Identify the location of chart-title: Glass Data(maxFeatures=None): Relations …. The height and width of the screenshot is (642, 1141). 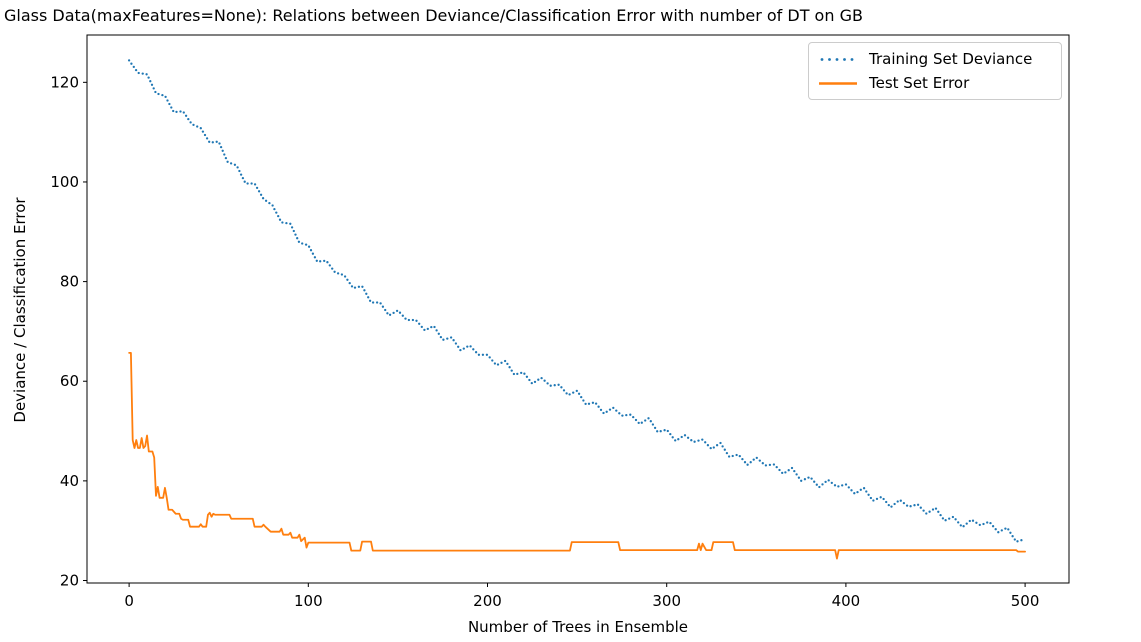
(433, 15).